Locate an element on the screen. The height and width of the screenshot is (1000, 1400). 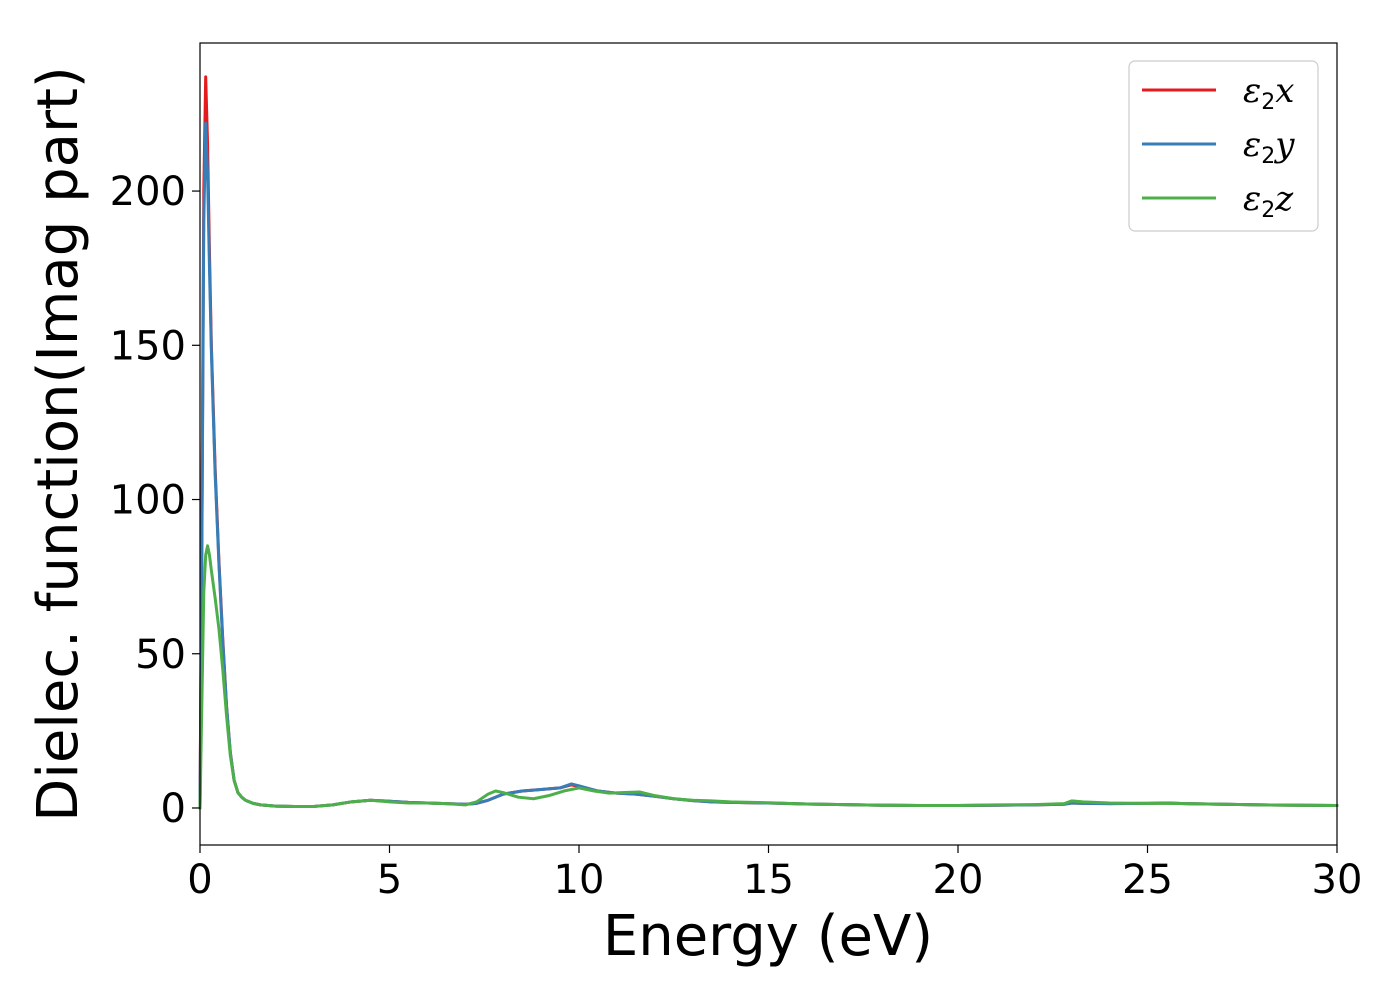
legend-label-z: ε2z is located at coordinates (1268, 201).